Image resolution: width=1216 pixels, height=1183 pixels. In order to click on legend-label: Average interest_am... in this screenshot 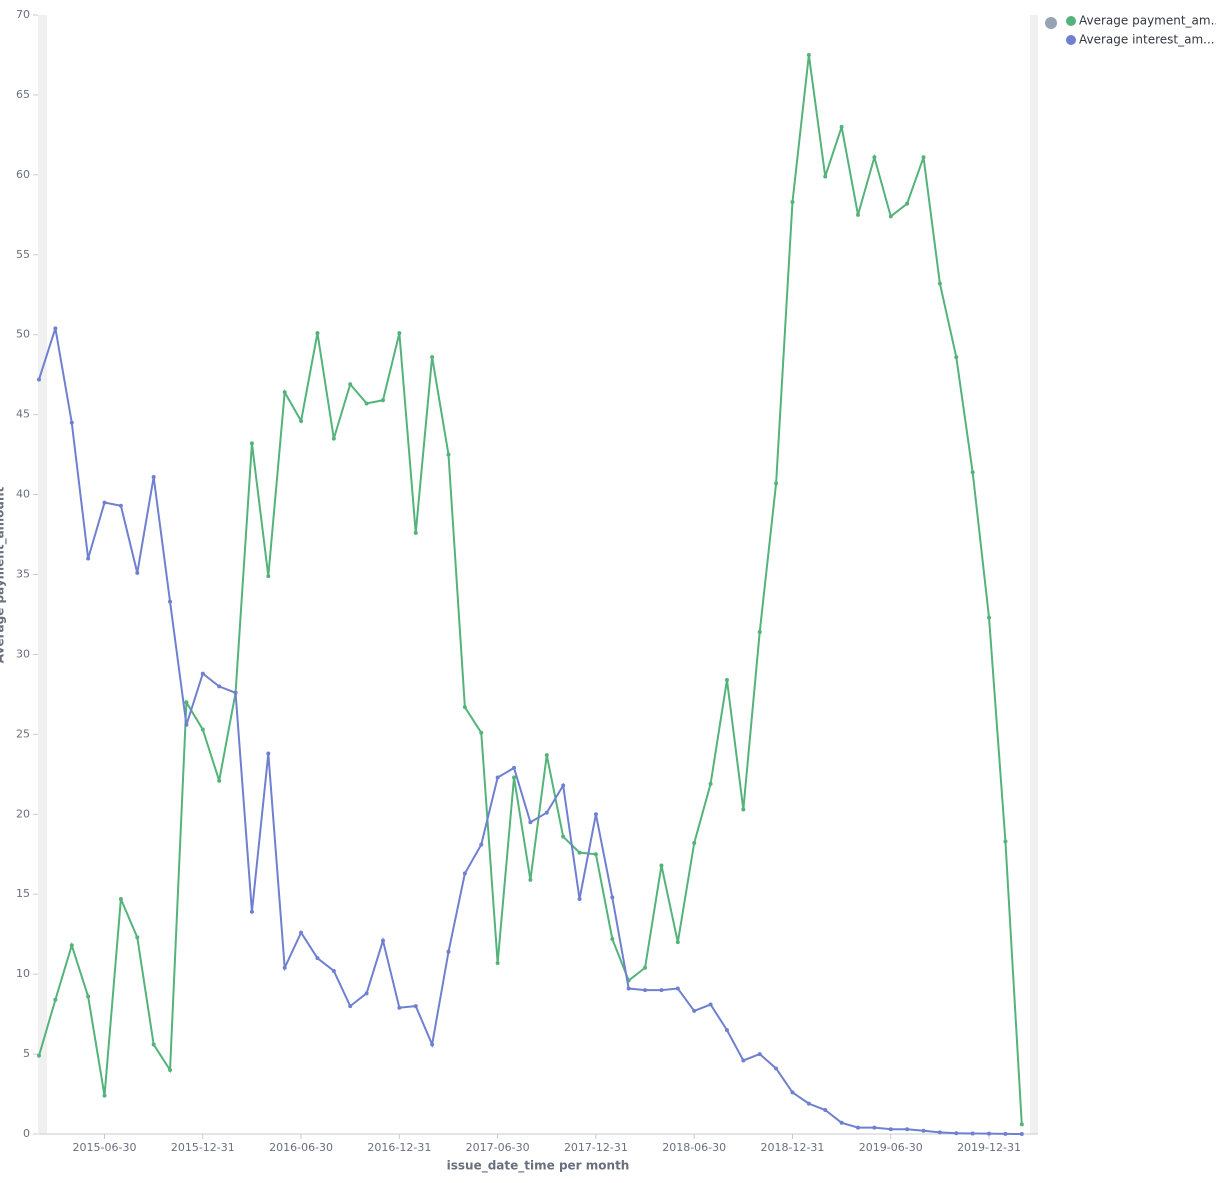, I will do `click(1147, 40)`.